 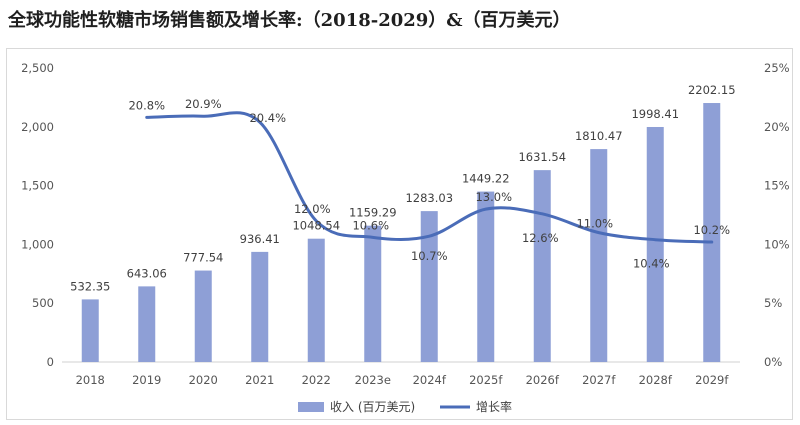 What do you see at coordinates (777, 244) in the screenshot?
I see `y-right-tick-label: 10%` at bounding box center [777, 244].